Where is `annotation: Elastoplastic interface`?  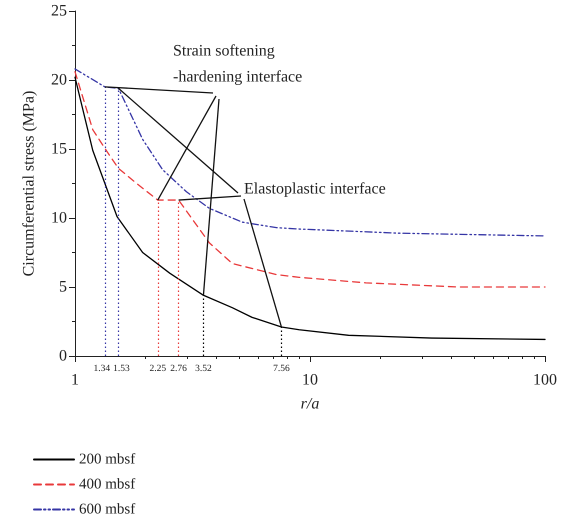
annotation: Elastoplastic interface is located at coordinates (315, 189).